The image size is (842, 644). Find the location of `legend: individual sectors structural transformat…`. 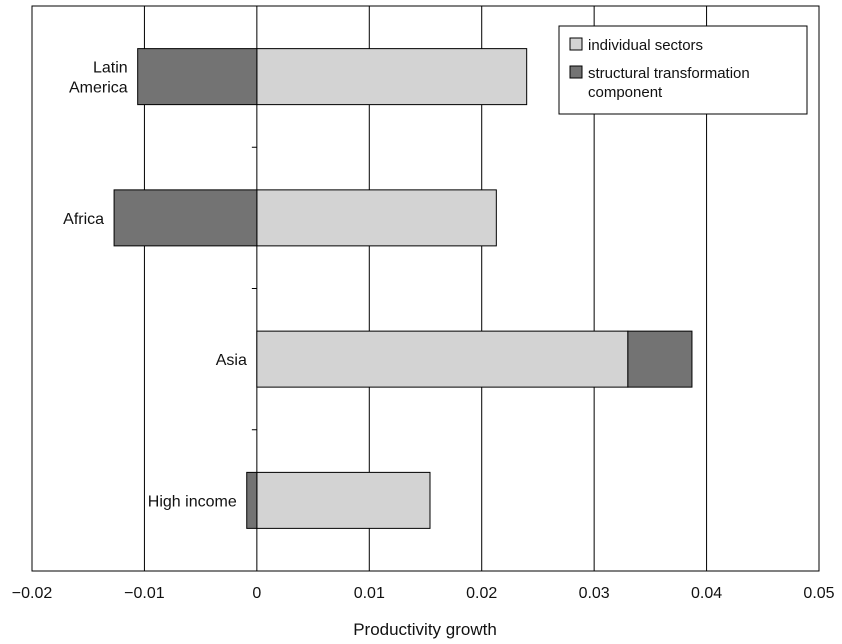

legend: individual sectors structural transformat… is located at coordinates (683, 70).